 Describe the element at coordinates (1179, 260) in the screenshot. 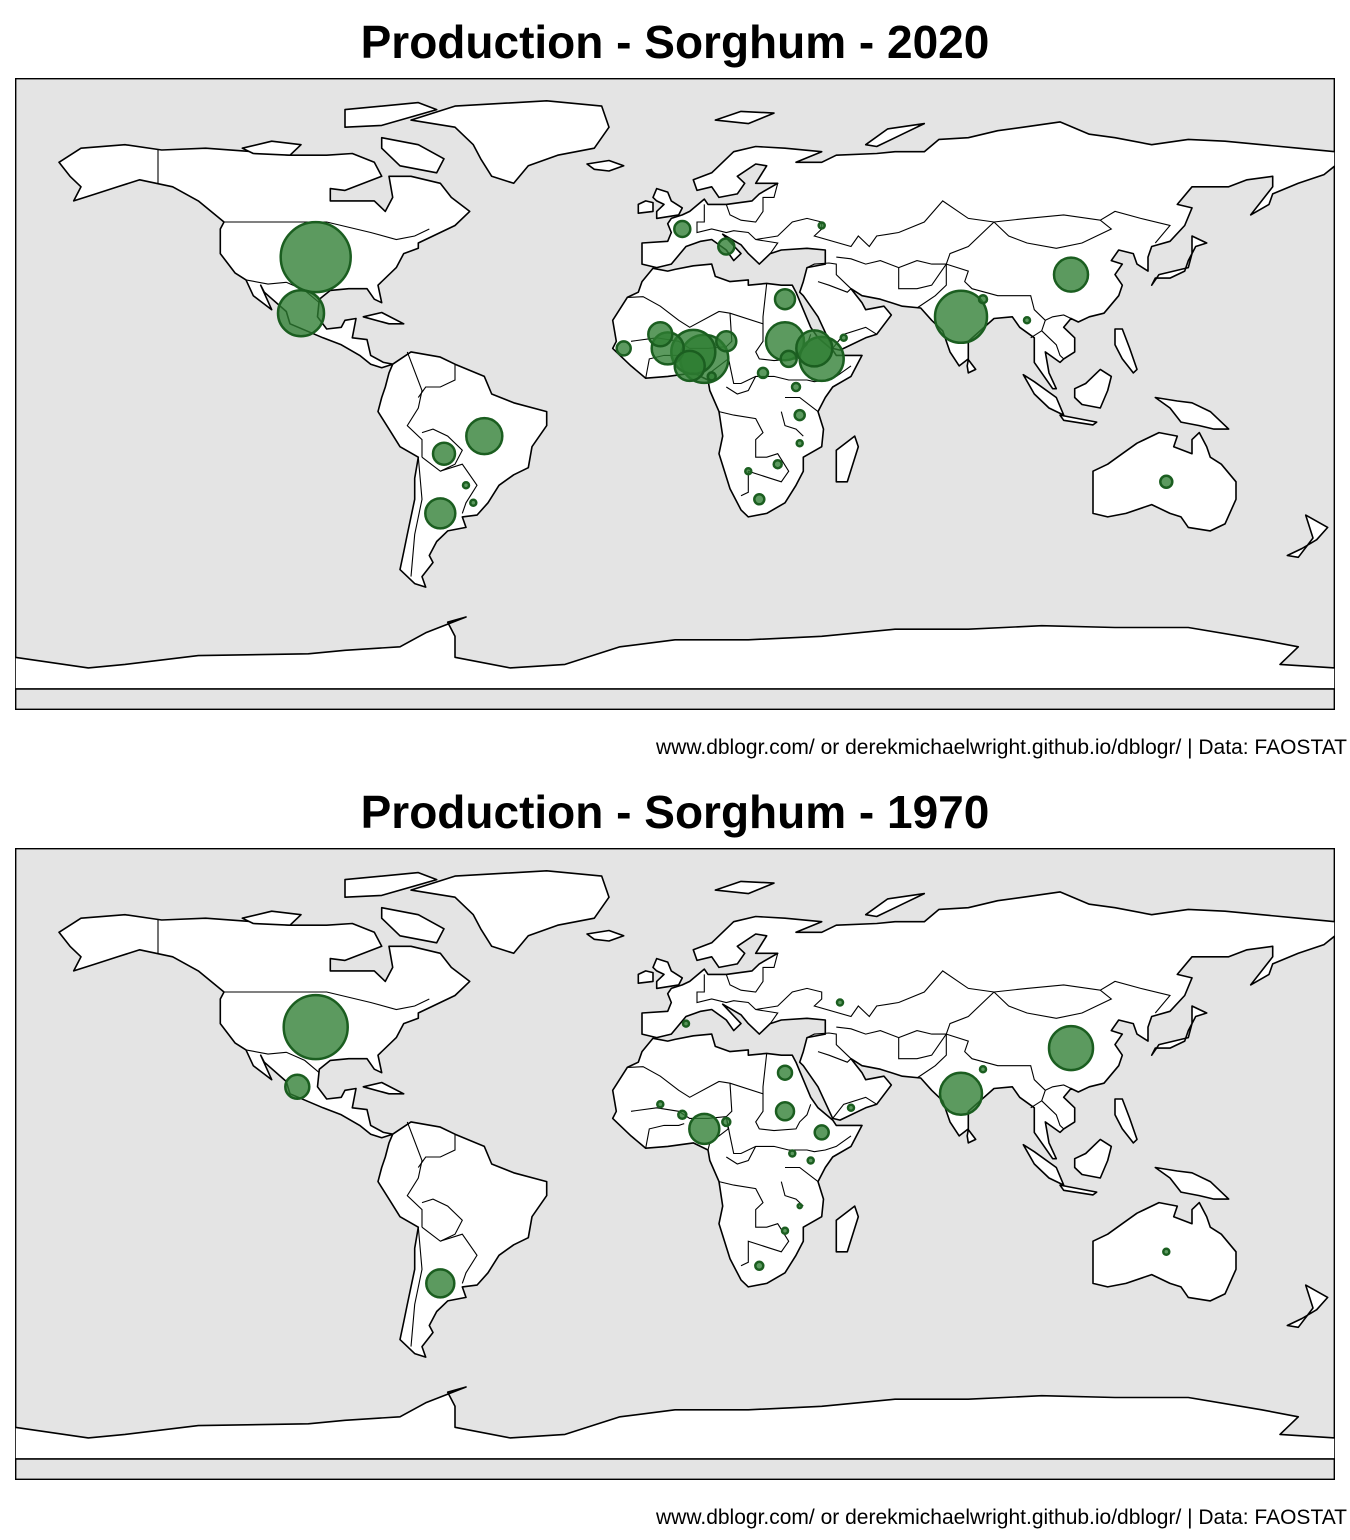

I see `land-japan` at that location.